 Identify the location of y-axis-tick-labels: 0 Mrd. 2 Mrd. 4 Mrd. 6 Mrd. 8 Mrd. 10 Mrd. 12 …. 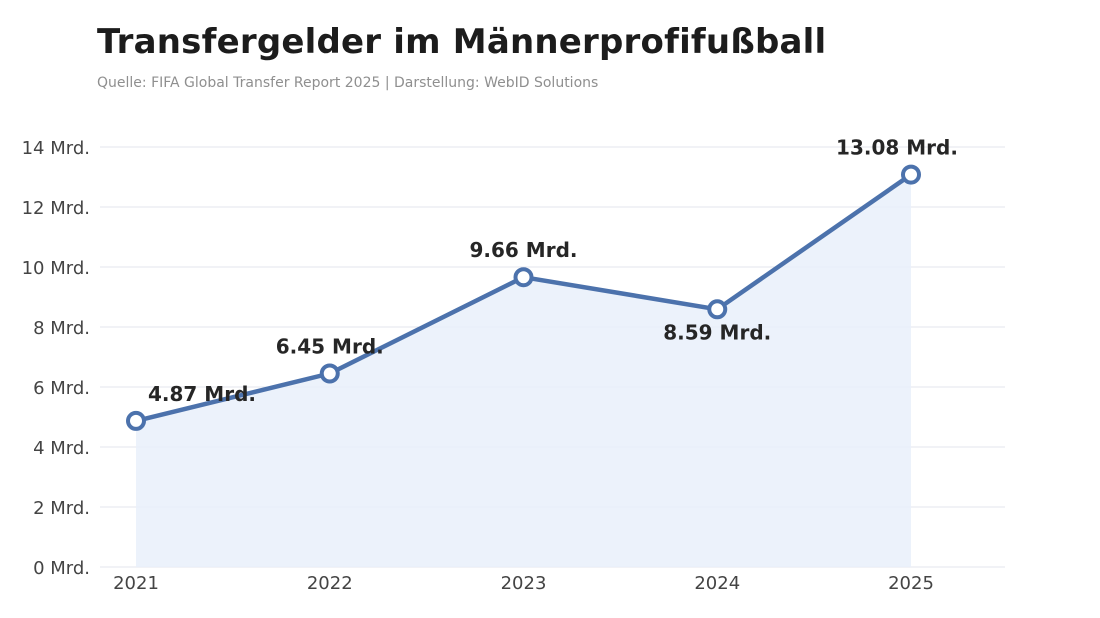
(56, 358).